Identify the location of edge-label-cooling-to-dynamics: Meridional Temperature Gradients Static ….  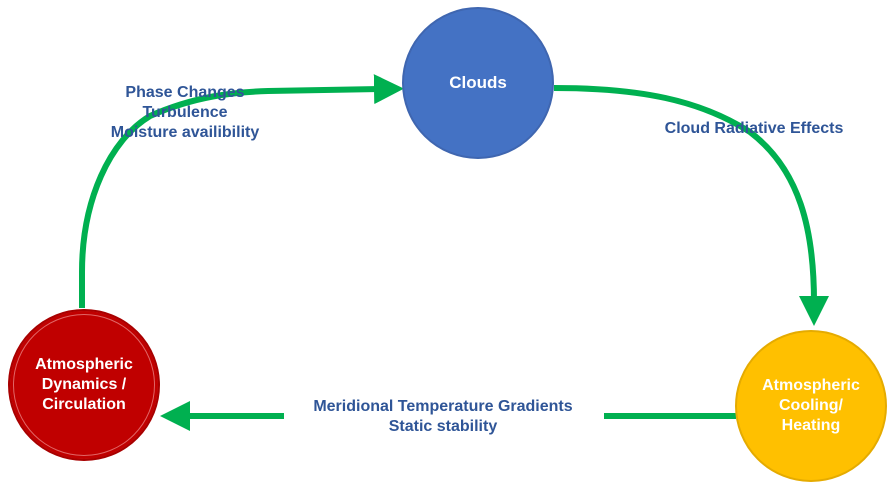
(443, 417).